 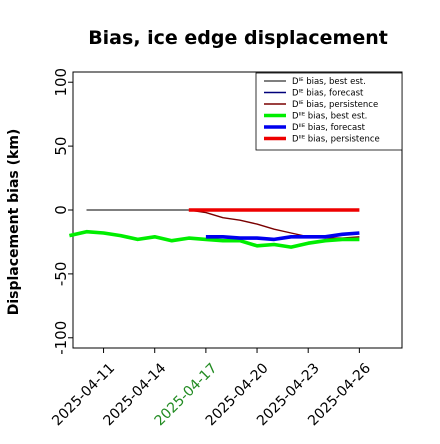 I want to click on chart-title: Bias, ice edge displacement, so click(x=238, y=38).